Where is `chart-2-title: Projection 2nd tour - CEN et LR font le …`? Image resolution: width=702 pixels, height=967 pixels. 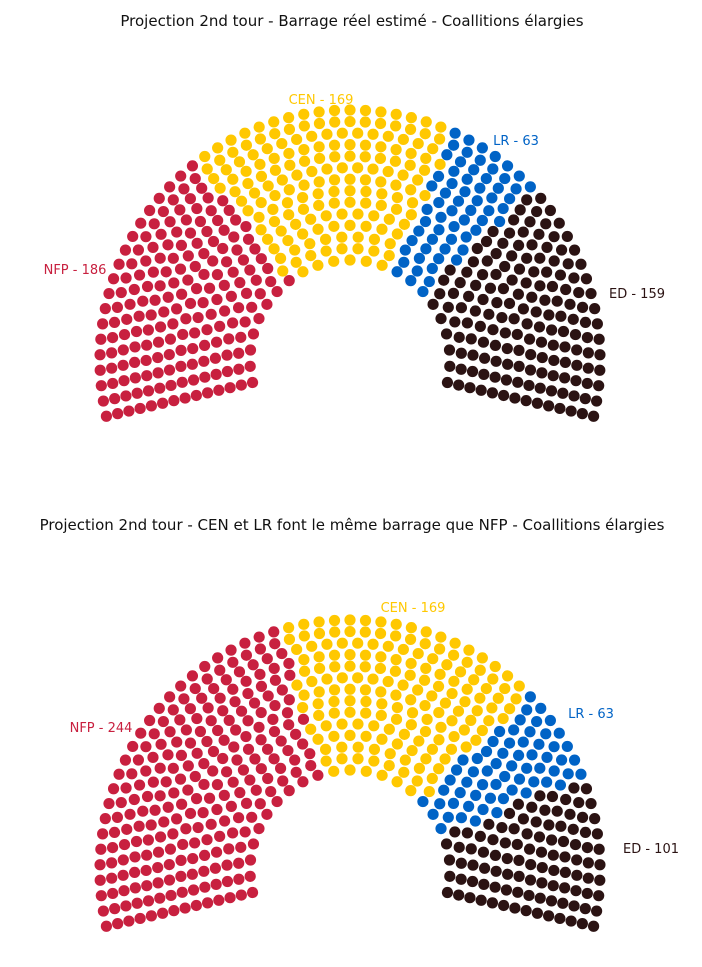
chart-2-title: Projection 2nd tour - CEN et LR font le … is located at coordinates (352, 525).